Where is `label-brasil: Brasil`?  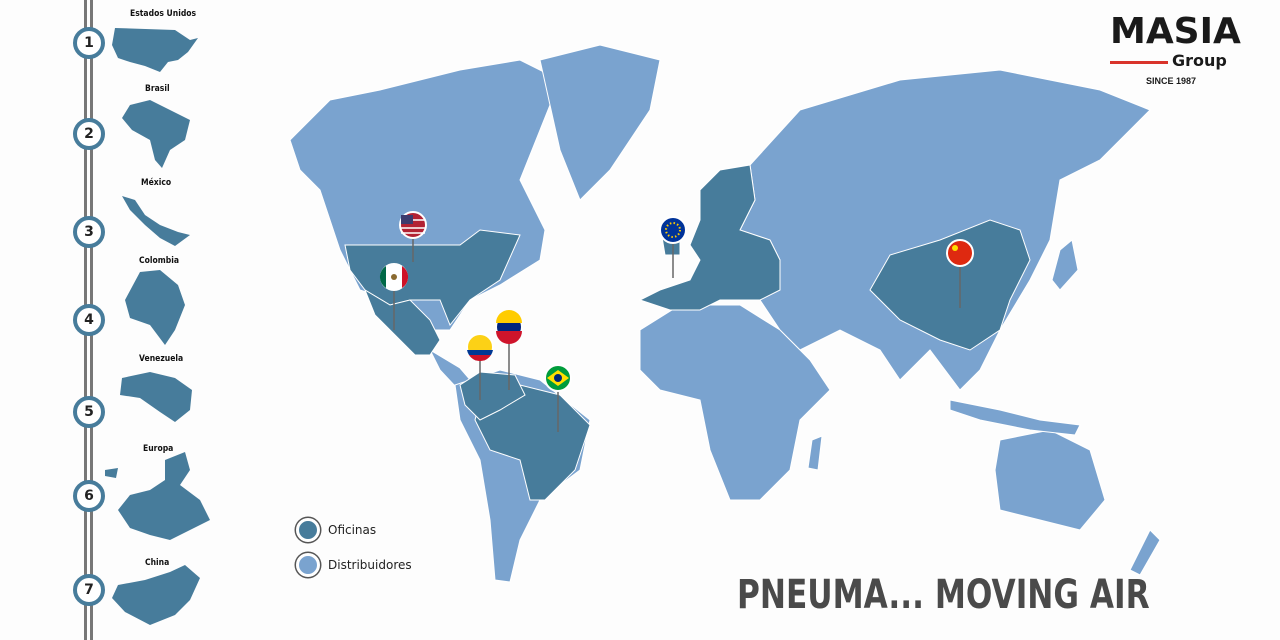 label-brasil: Brasil is located at coordinates (157, 89).